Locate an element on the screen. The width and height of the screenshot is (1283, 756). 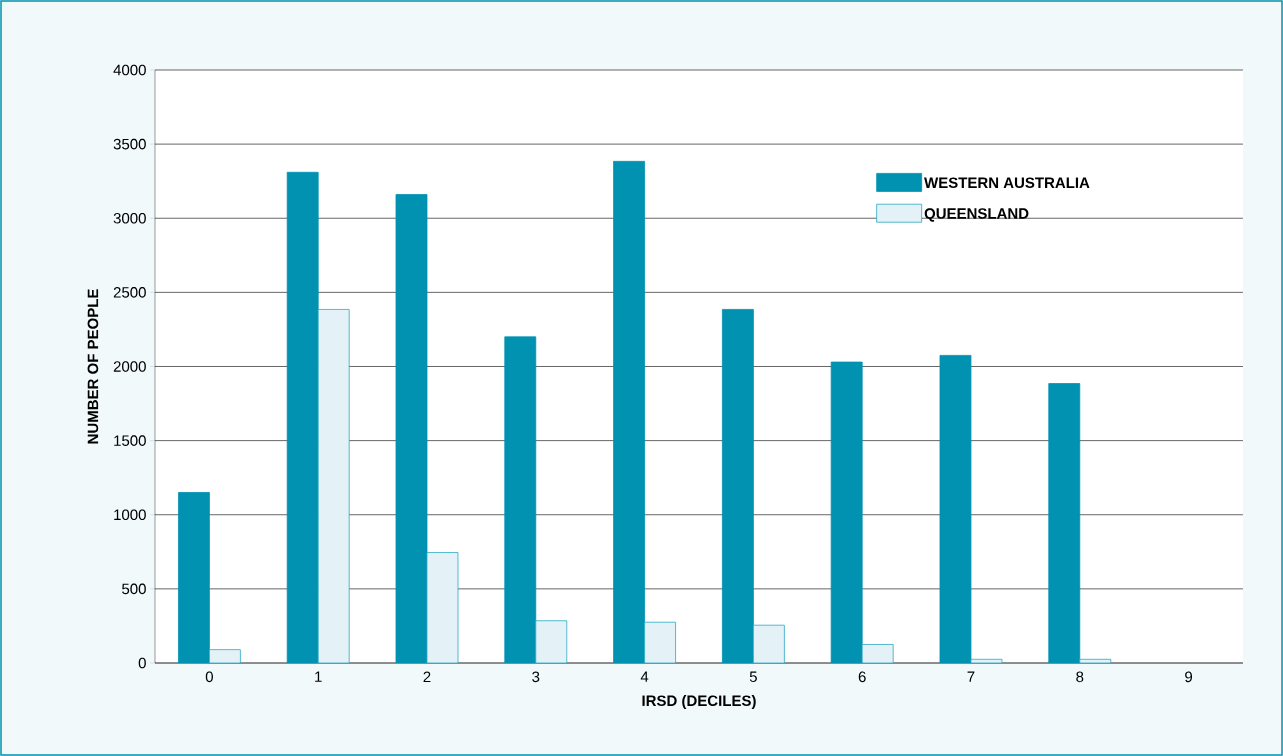
legend-label: WESTERN AUSTRALIA is located at coordinates (1007, 183).